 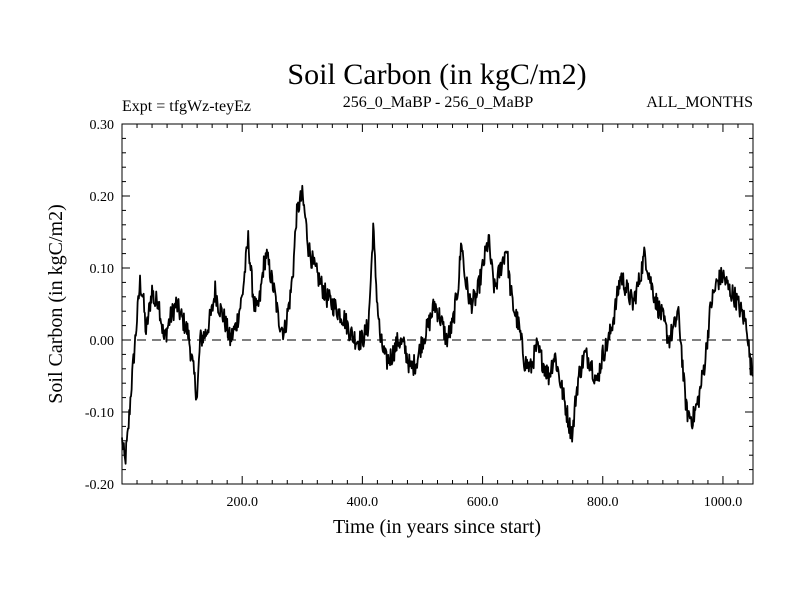 What do you see at coordinates (99, 413) in the screenshot?
I see `y-tick-label: -0.10` at bounding box center [99, 413].